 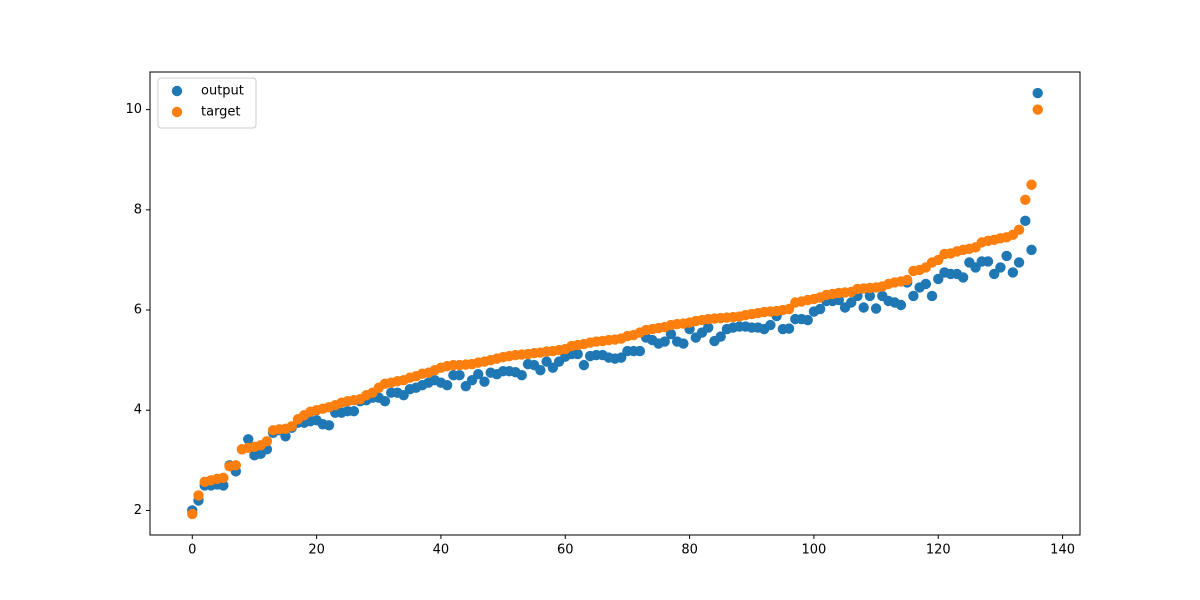 What do you see at coordinates (221, 112) in the screenshot?
I see `legend-label: target` at bounding box center [221, 112].